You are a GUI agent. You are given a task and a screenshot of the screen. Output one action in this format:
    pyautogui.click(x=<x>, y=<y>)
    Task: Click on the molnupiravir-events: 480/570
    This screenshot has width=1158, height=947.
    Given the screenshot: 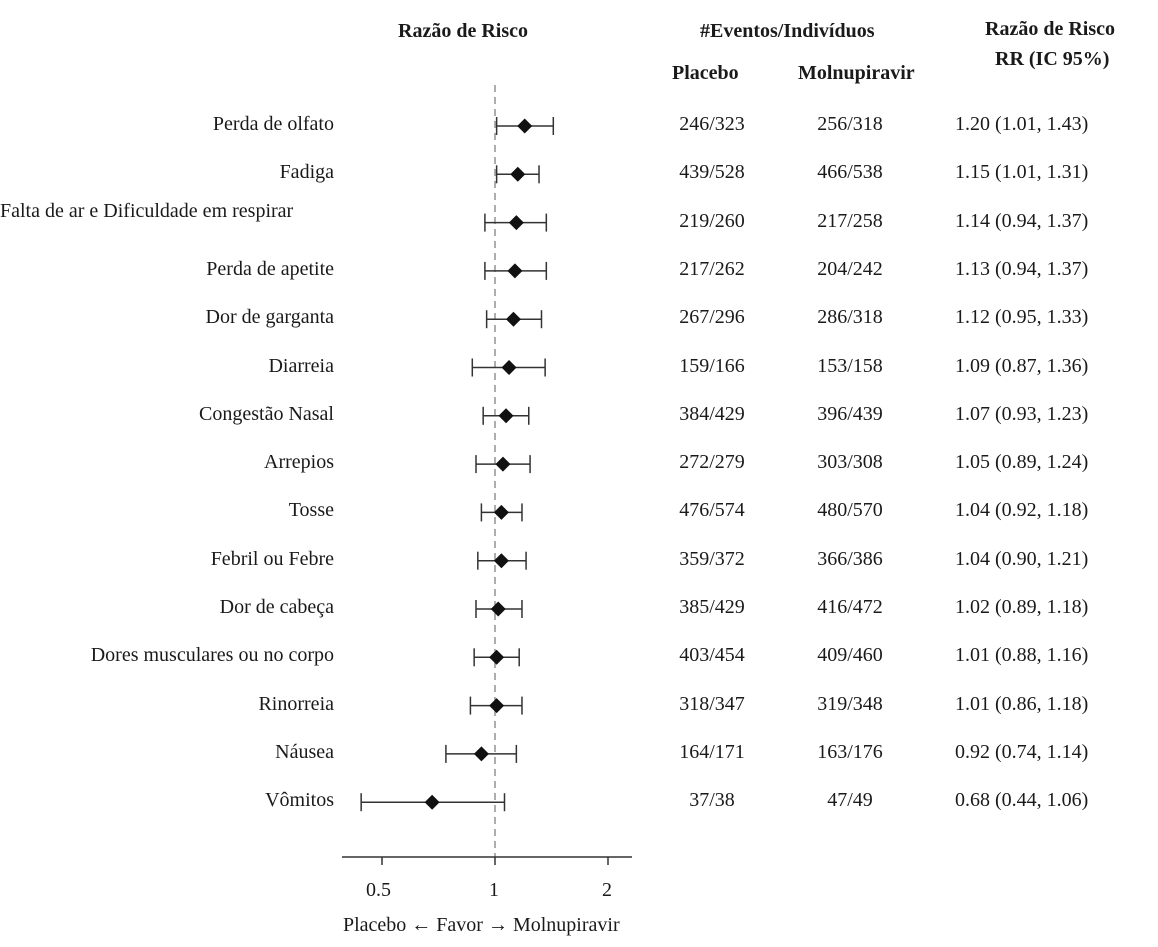 What is the action you would take?
    pyautogui.click(x=850, y=510)
    